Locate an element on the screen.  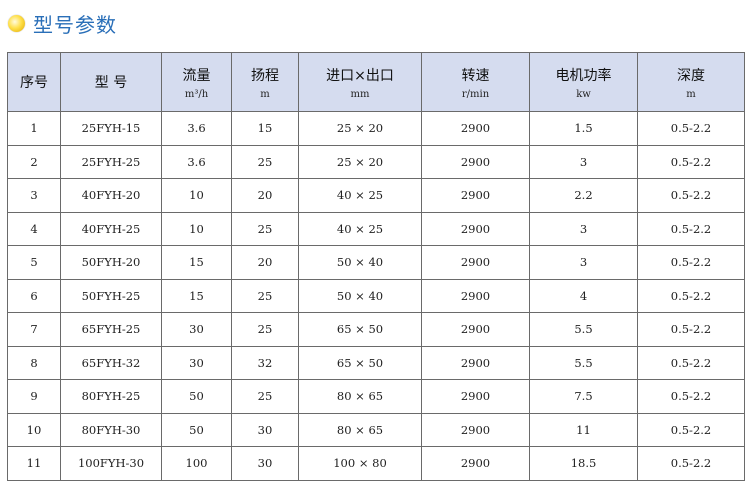
table-cell: 40FYH-25 is located at coordinates (111, 228).